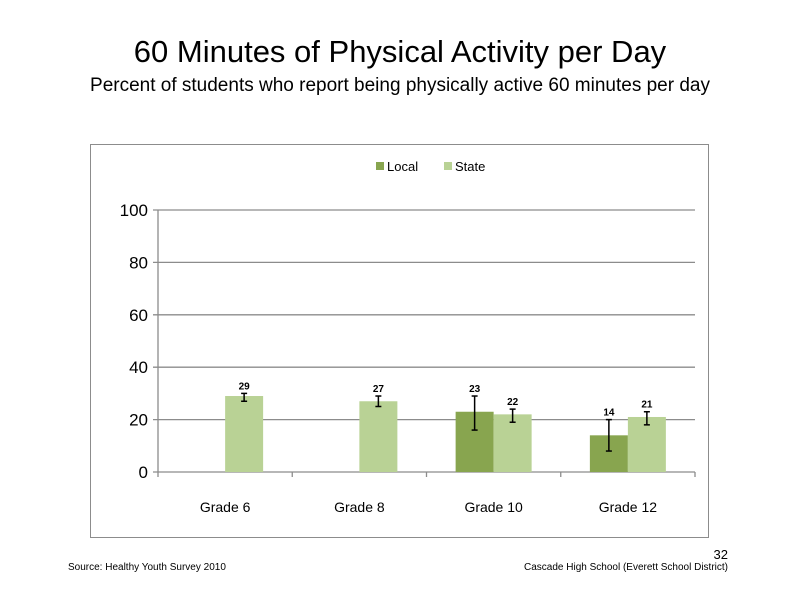  Describe the element at coordinates (647, 405) in the screenshot. I see `data-label: 21` at that location.